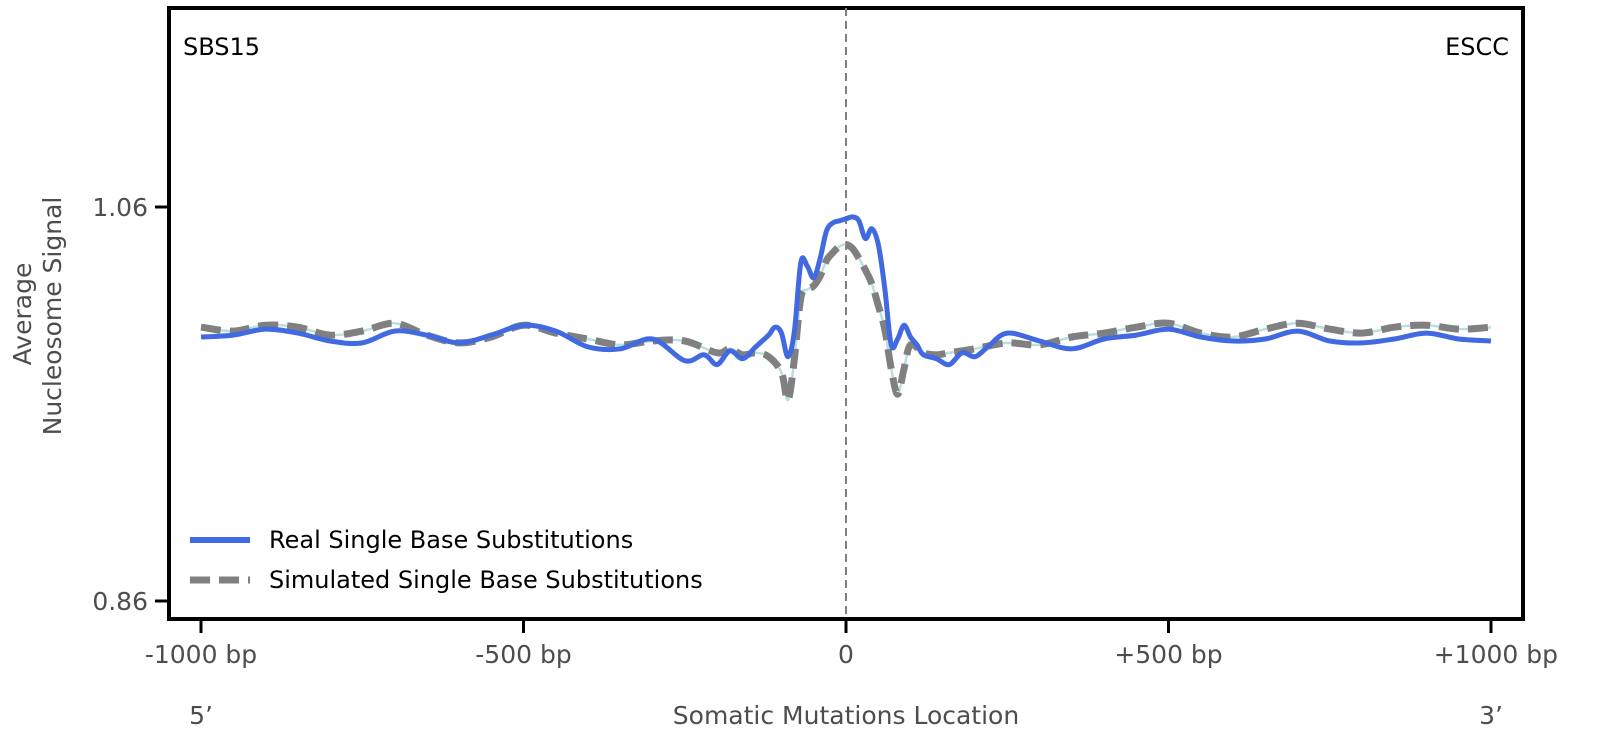 The height and width of the screenshot is (756, 1603). Describe the element at coordinates (221, 47) in the screenshot. I see `signature-label: SBS15` at that location.